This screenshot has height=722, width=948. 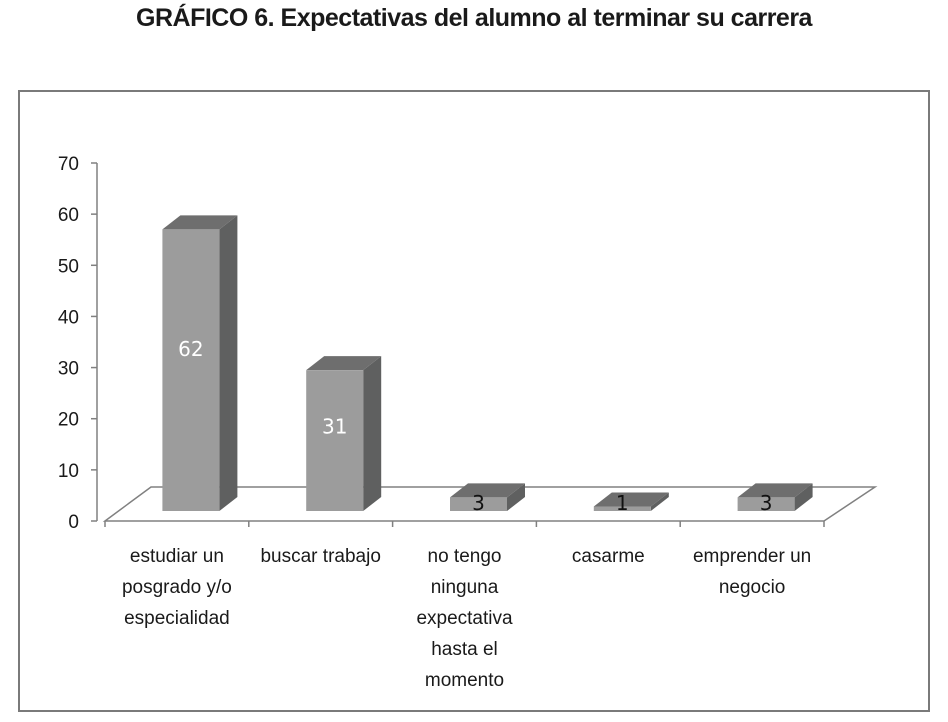 I want to click on y-tick-label: 50, so click(x=68, y=266).